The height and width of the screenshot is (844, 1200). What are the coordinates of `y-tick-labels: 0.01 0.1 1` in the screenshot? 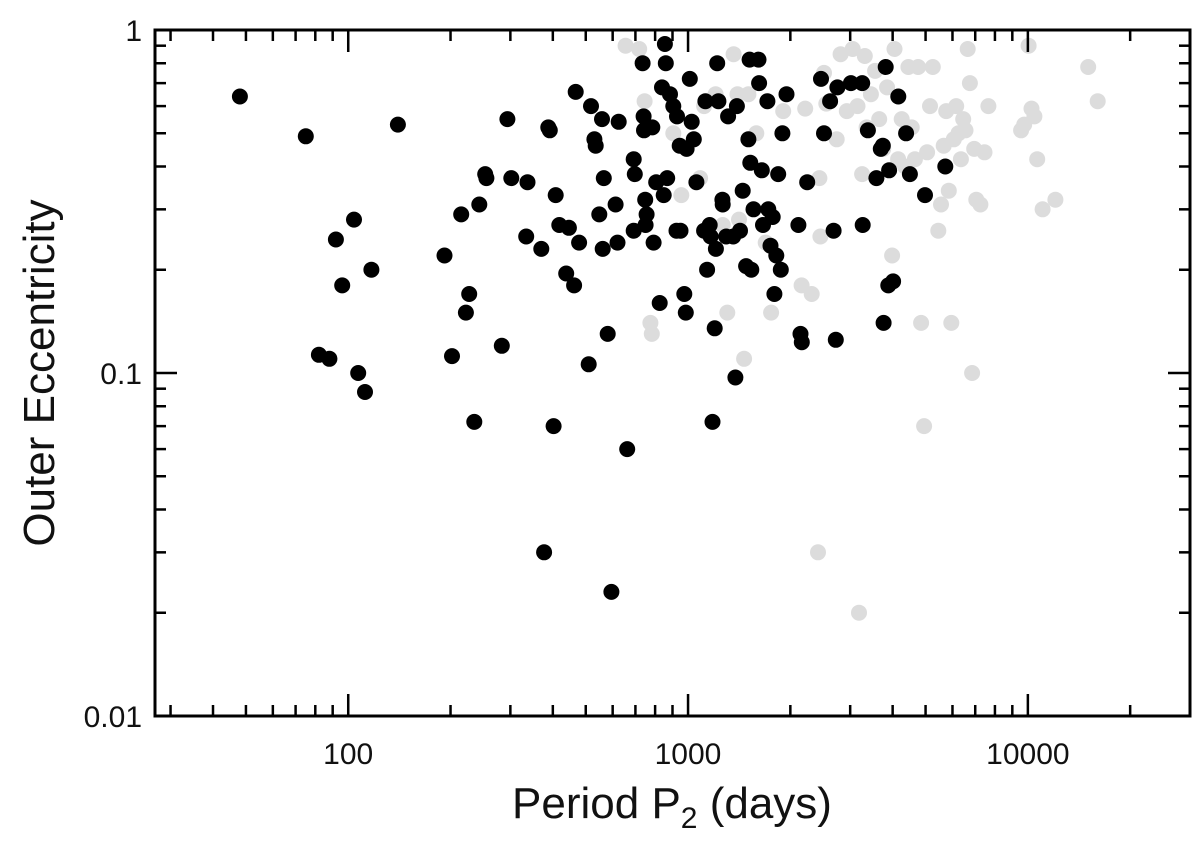 It's located at (113, 374).